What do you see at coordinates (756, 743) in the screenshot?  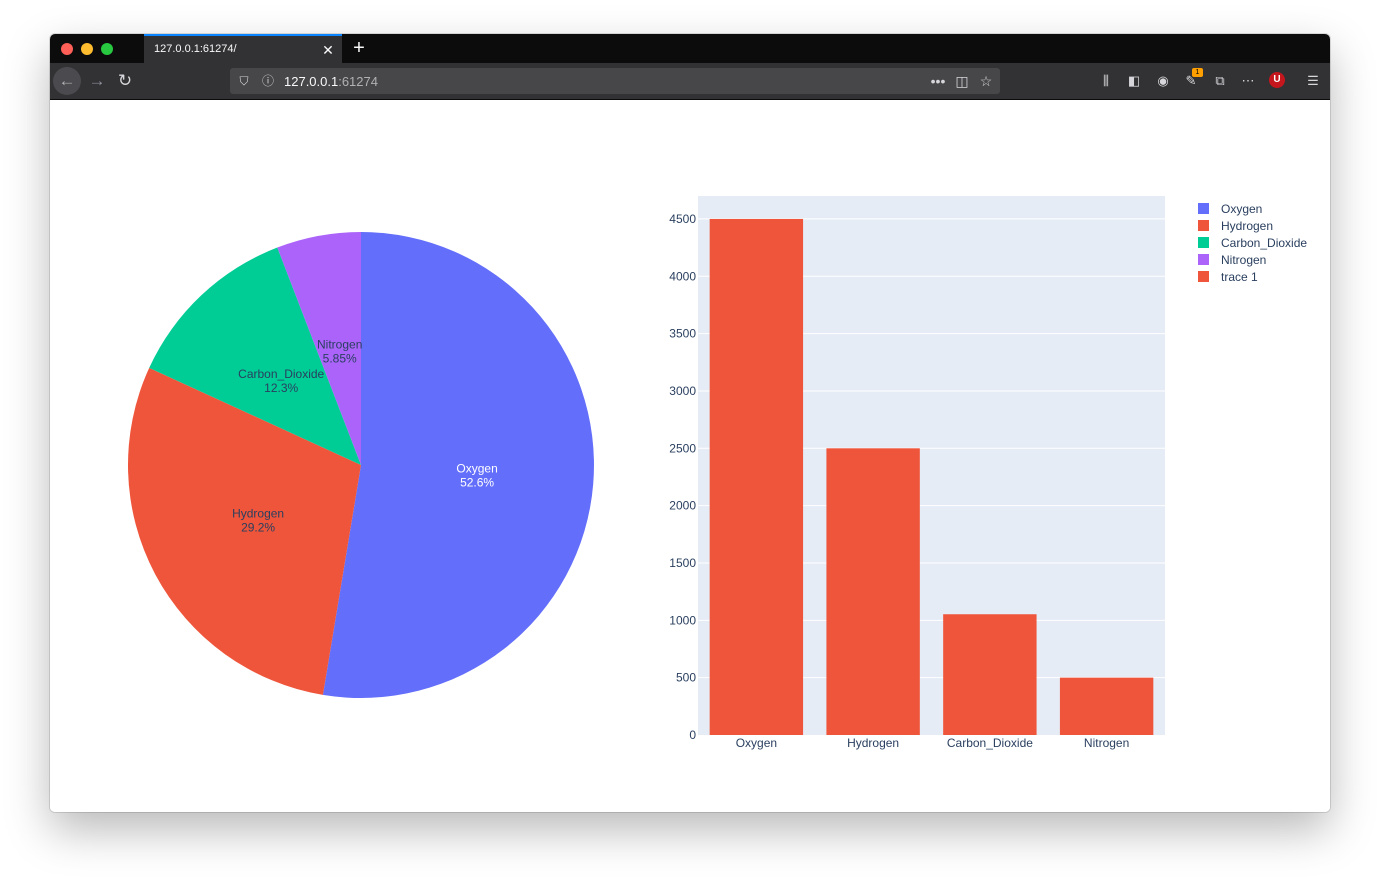 I see `x-tick-label: Oxygen` at bounding box center [756, 743].